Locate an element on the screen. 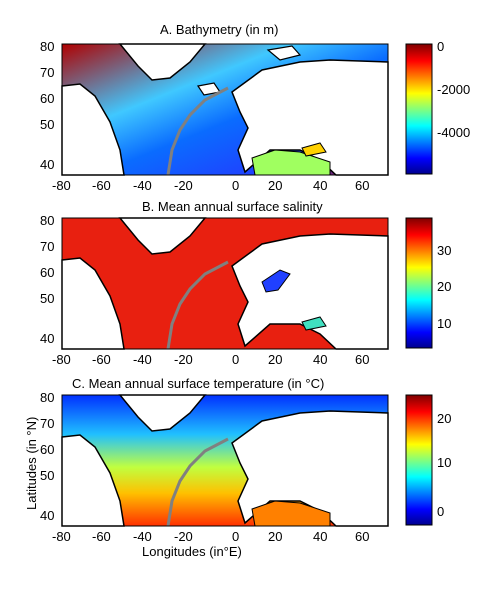  panel-c-xtick-0: 0 is located at coordinates (235, 536).